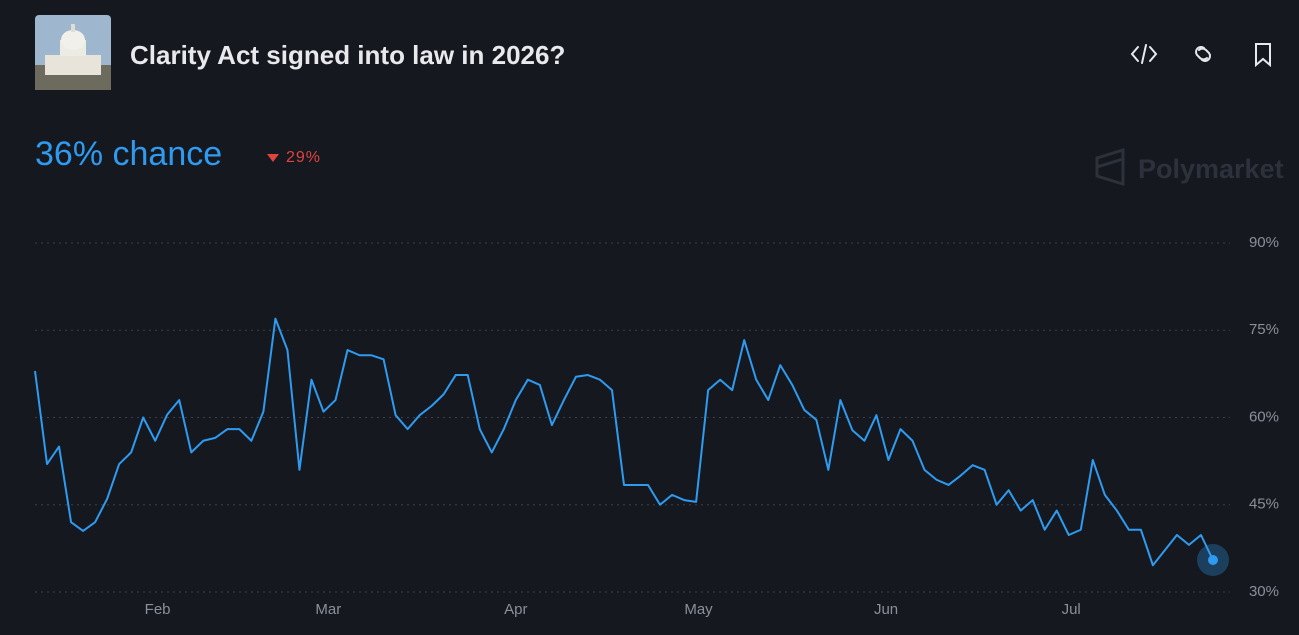 The height and width of the screenshot is (635, 1299). I want to click on link-icon, so click(1203, 54).